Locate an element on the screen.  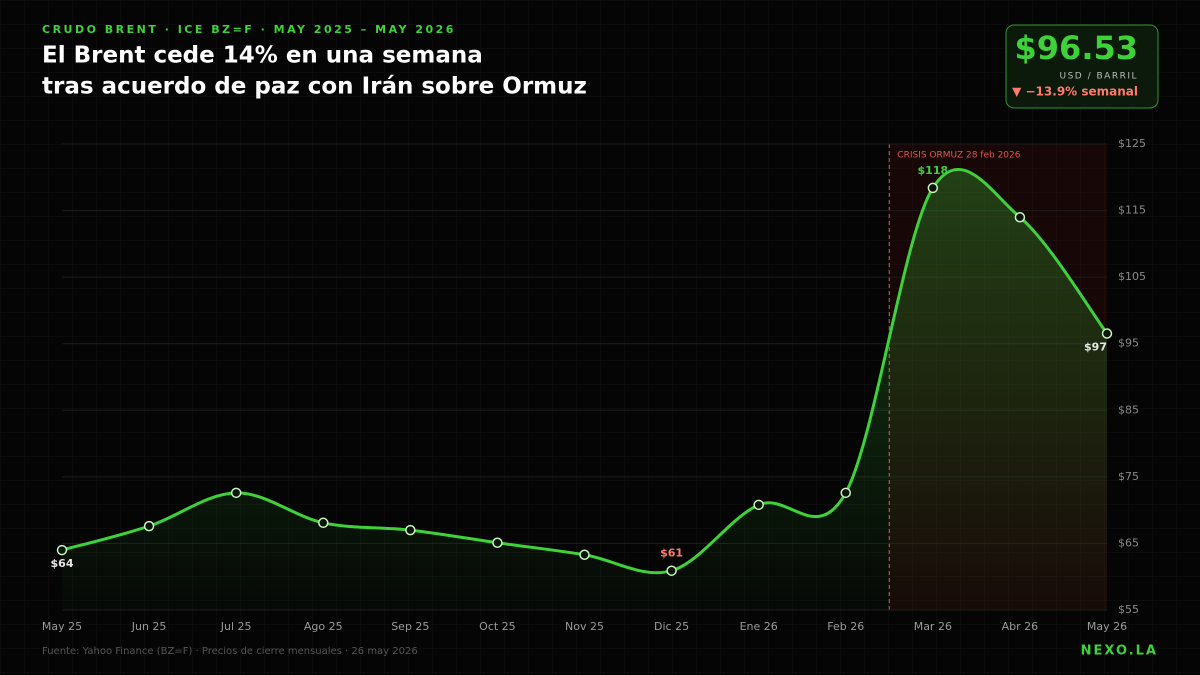
x-tick-label: Ene 26 is located at coordinates (759, 626).